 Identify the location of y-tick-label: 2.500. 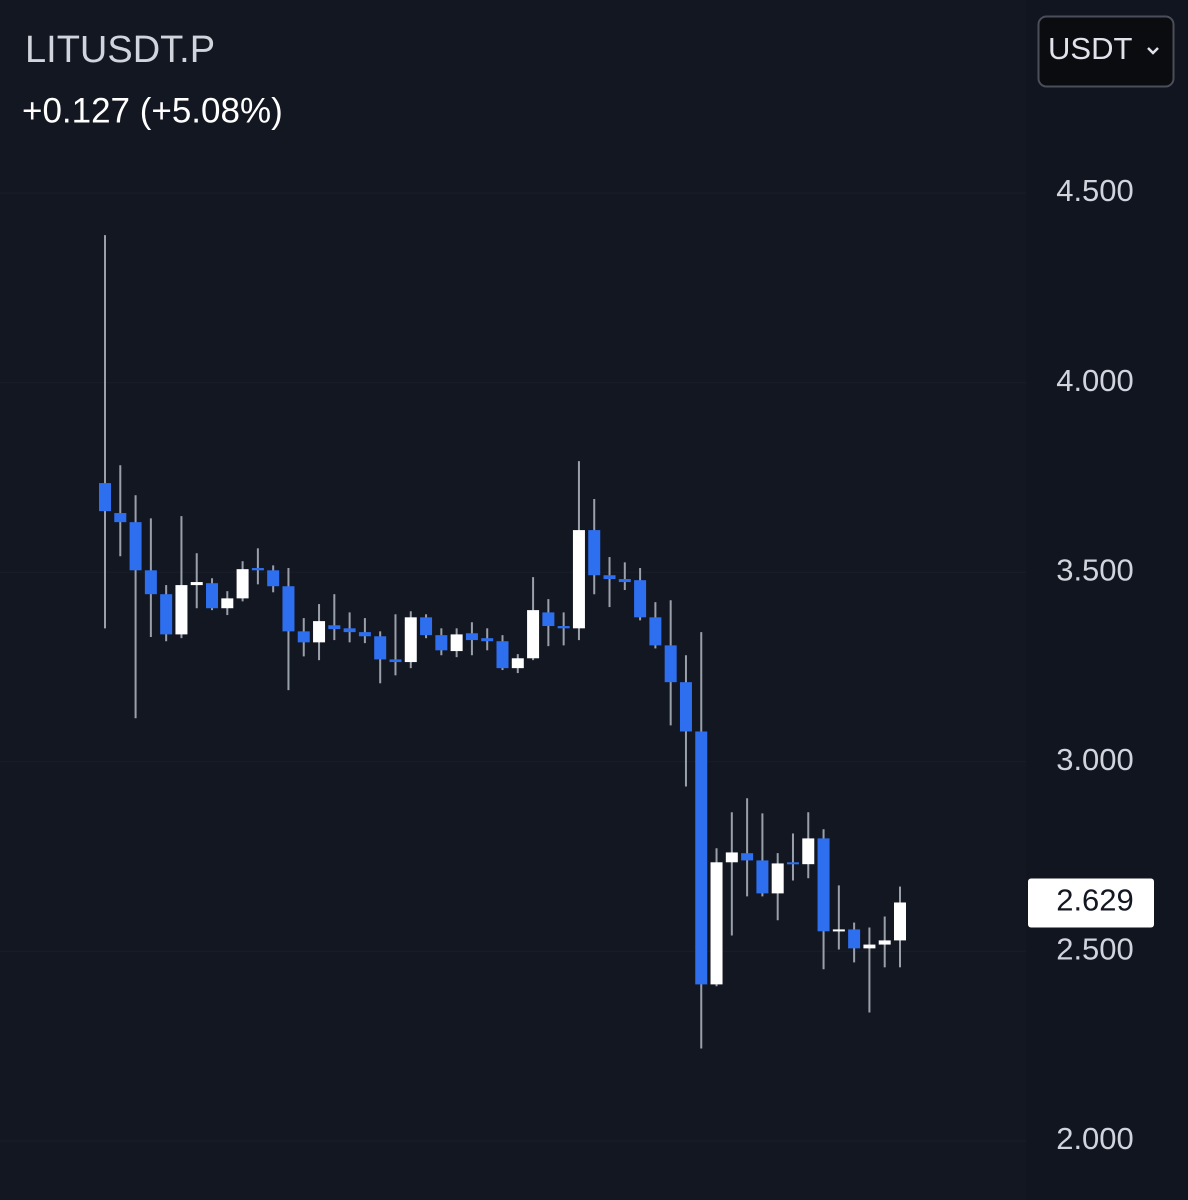
(1095, 949).